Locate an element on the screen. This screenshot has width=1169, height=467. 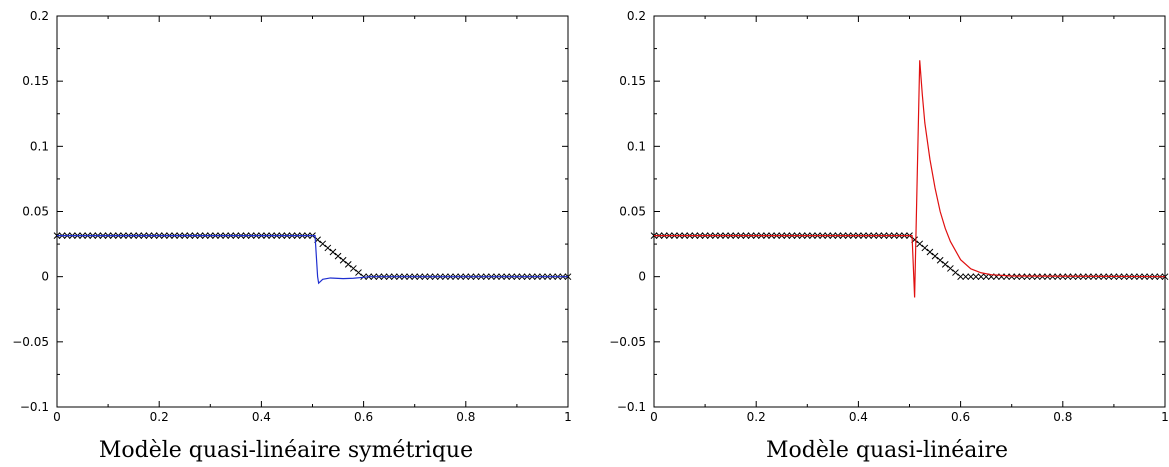
chart-left-series is located at coordinates (312, 258).